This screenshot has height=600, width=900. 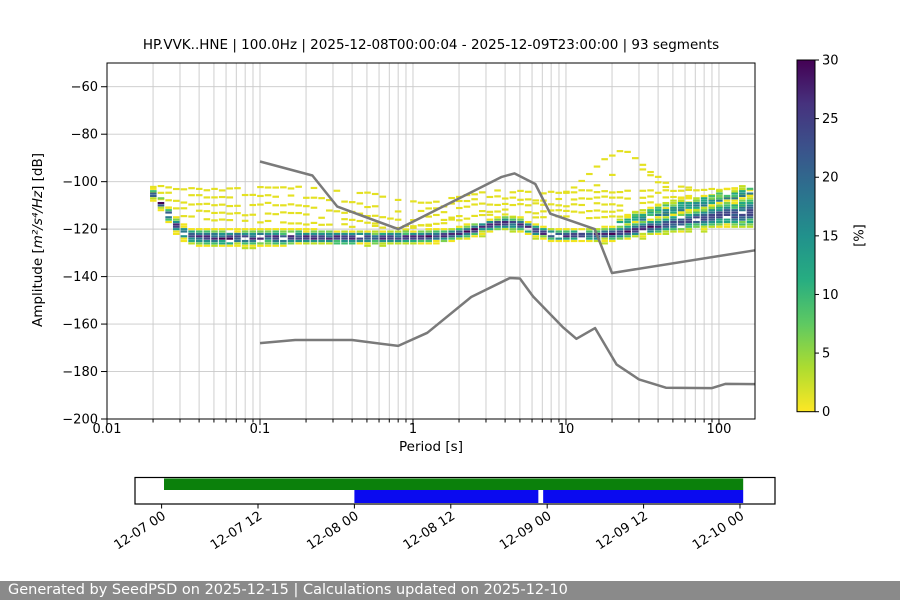 What do you see at coordinates (431, 447) in the screenshot?
I see `x-axis-label: Period [s]` at bounding box center [431, 447].